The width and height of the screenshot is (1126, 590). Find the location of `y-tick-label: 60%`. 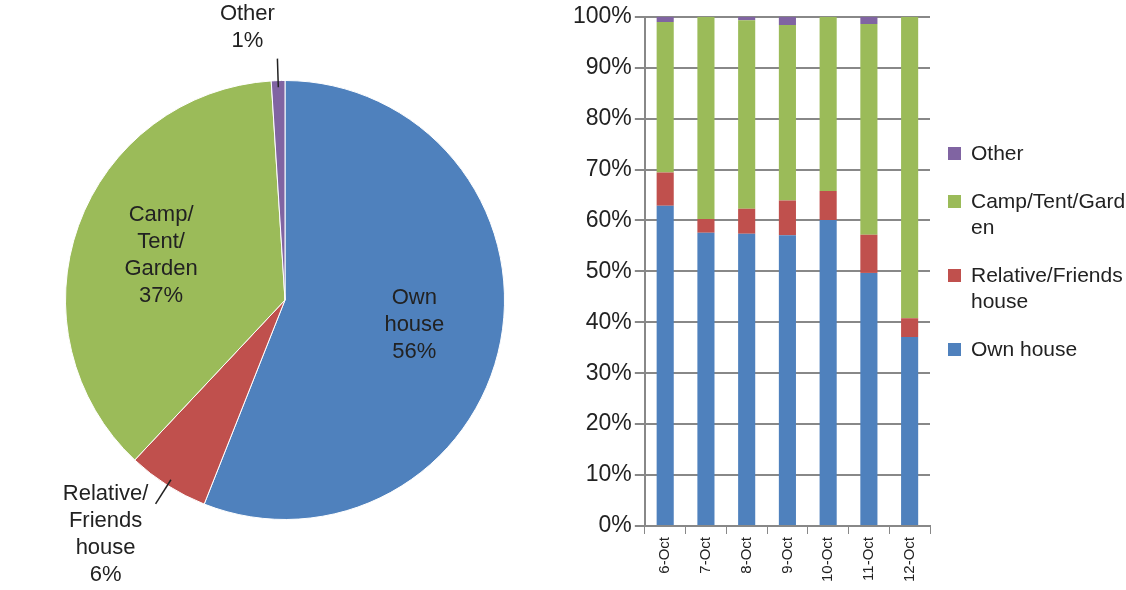

y-tick-label: 60% is located at coordinates (608, 218).